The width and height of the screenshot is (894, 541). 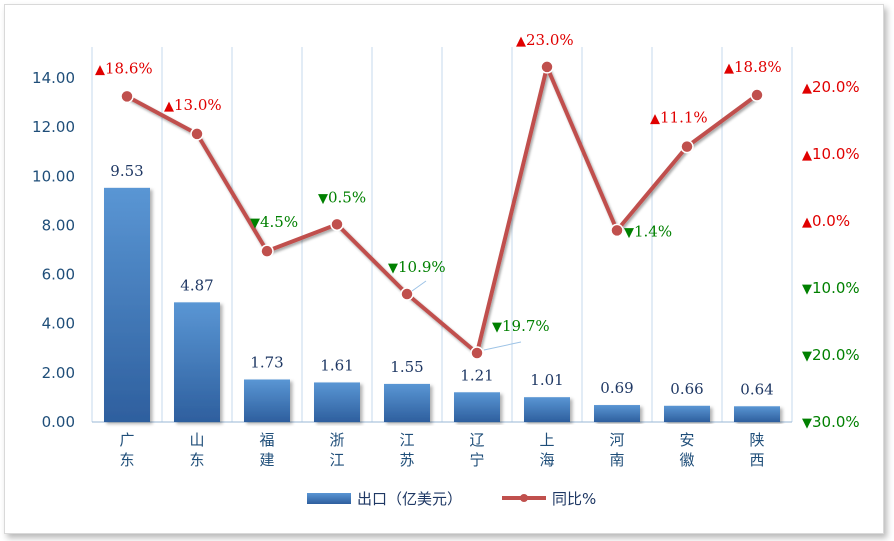 I want to click on x-tick-label: 上海, so click(x=546, y=450).